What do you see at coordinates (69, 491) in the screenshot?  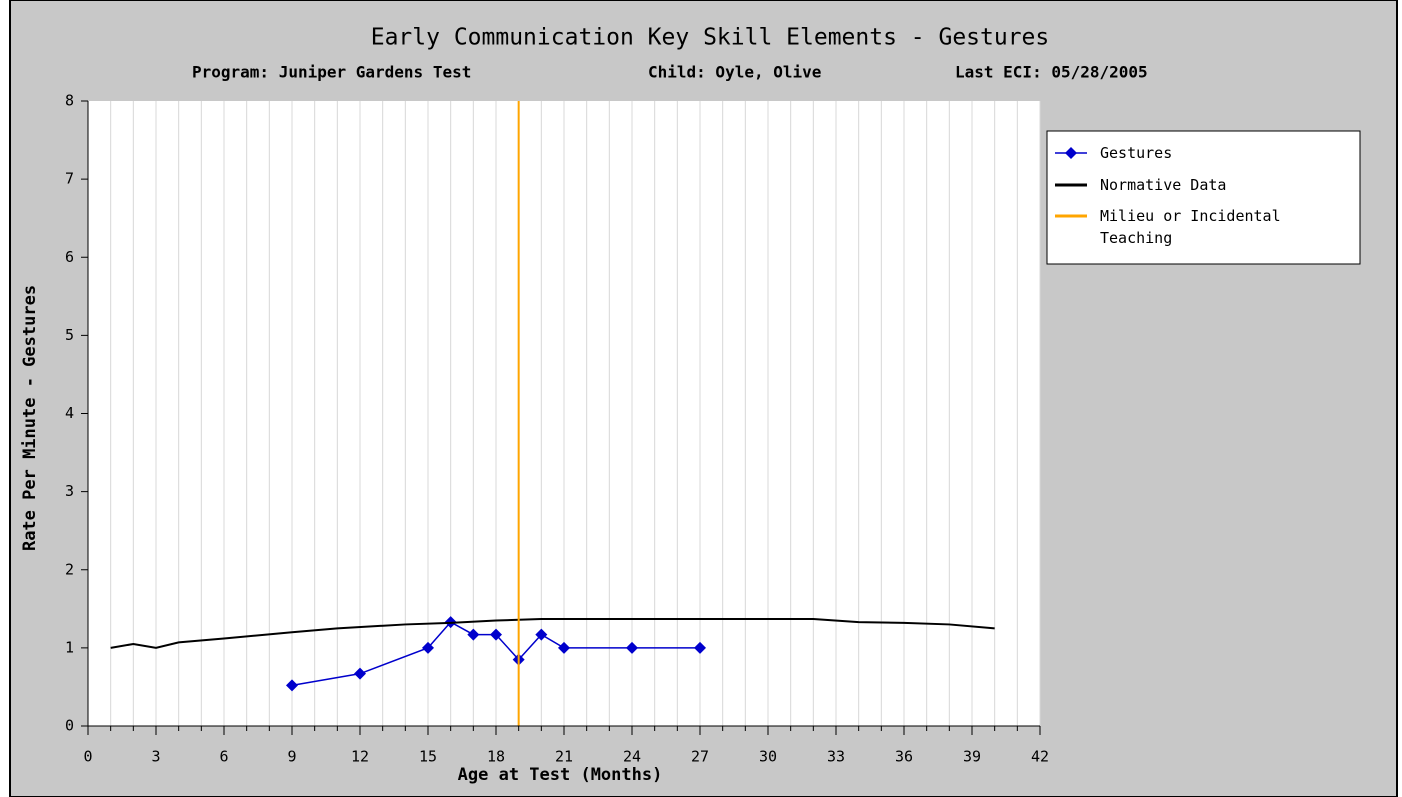 I see `y-tick-label: 3` at bounding box center [69, 491].